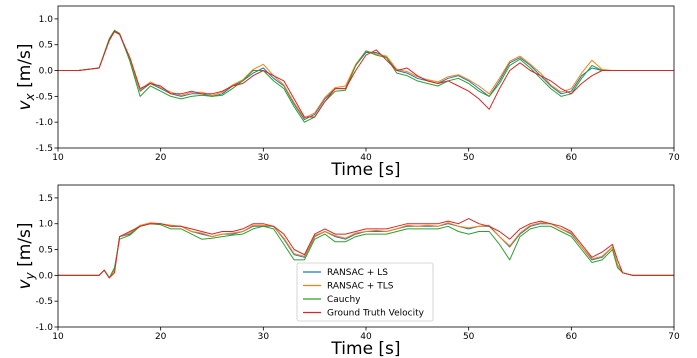 The width and height of the screenshot is (697, 358). I want to click on y-axis-label: vx [m/s], so click(26, 77).